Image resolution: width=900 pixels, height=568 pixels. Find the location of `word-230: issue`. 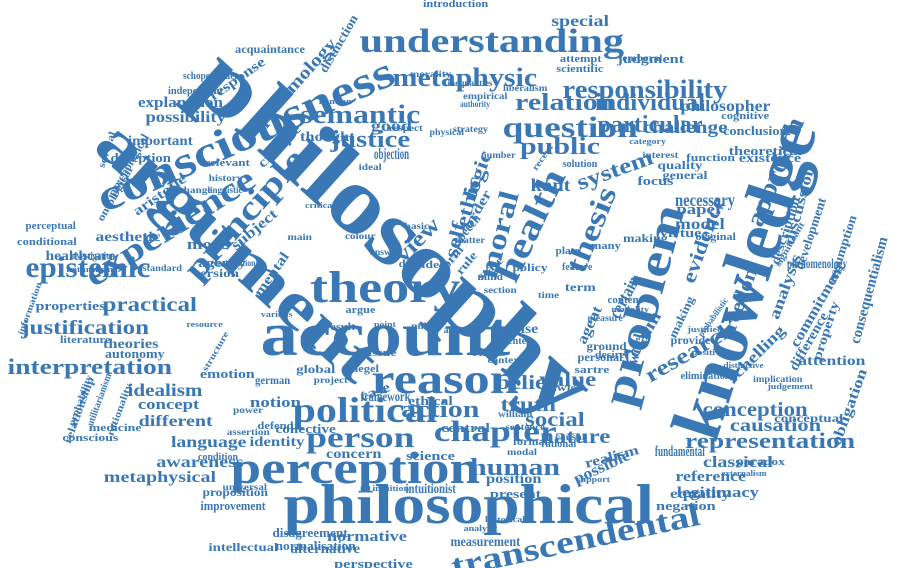

word-230: issue is located at coordinates (381, 352).